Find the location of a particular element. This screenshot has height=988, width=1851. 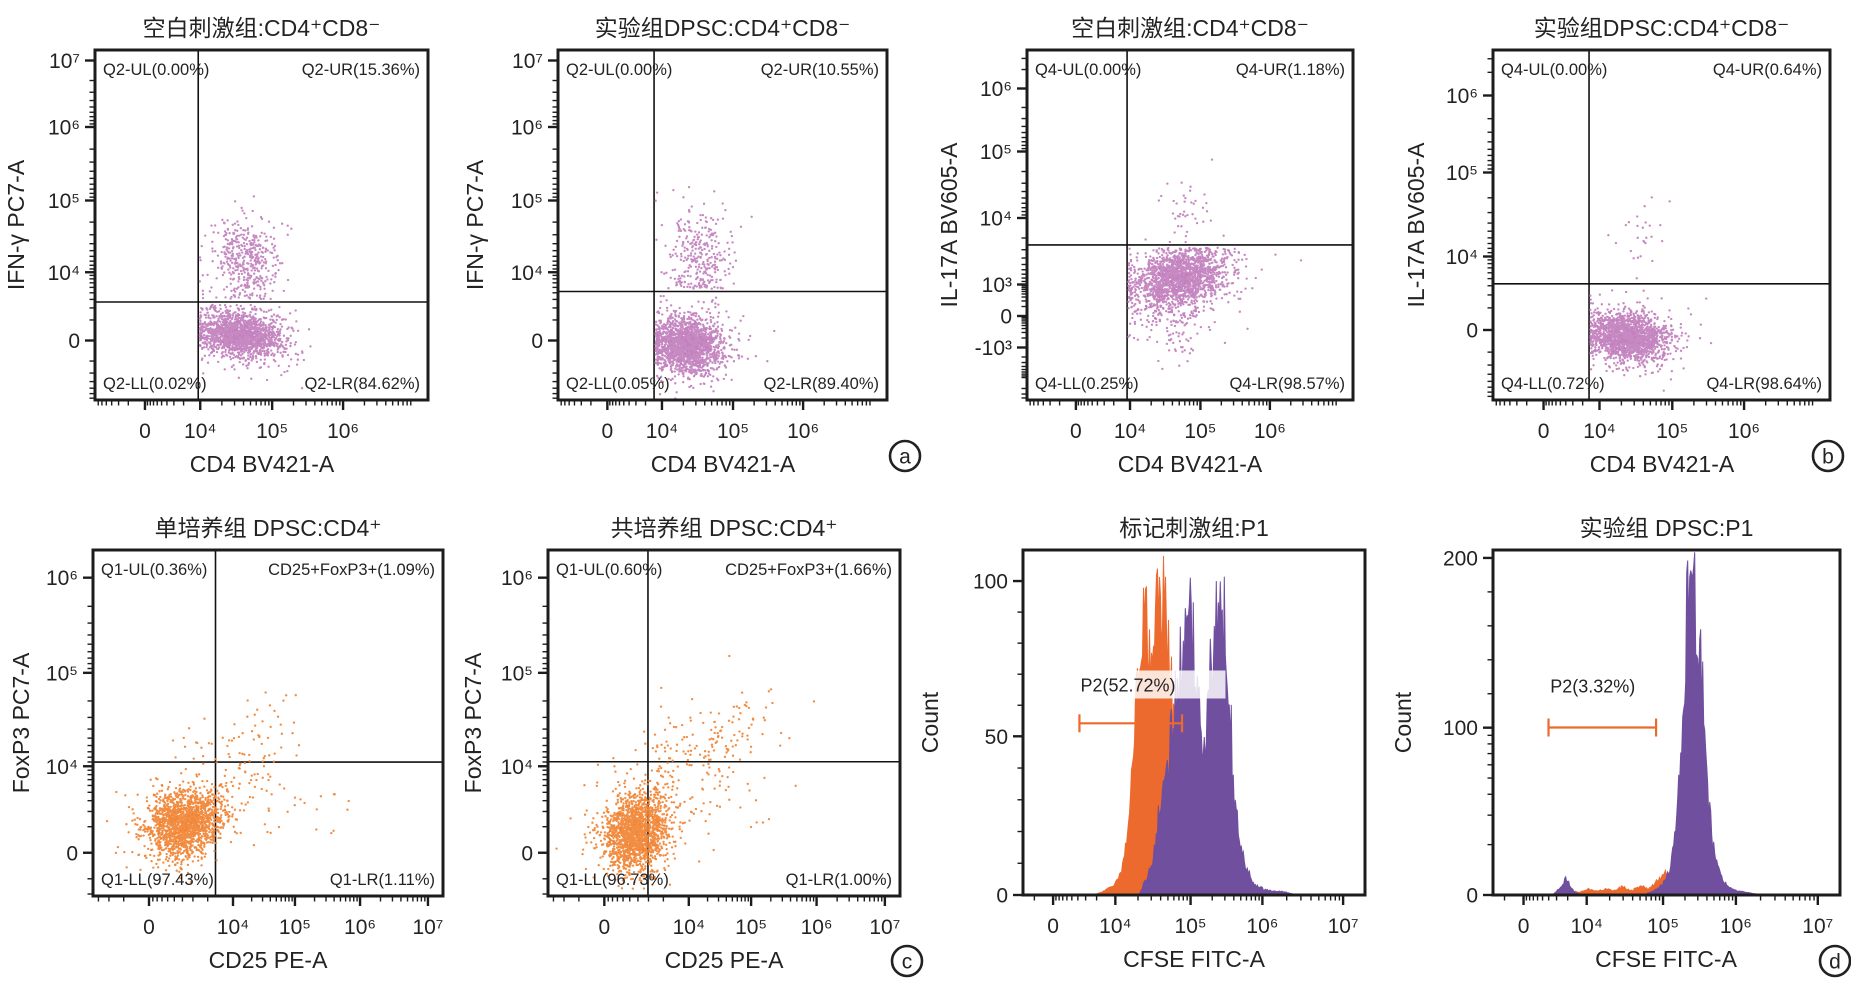

quadrant-label-lr: Q4-LR(98.64%) is located at coordinates (1764, 384).